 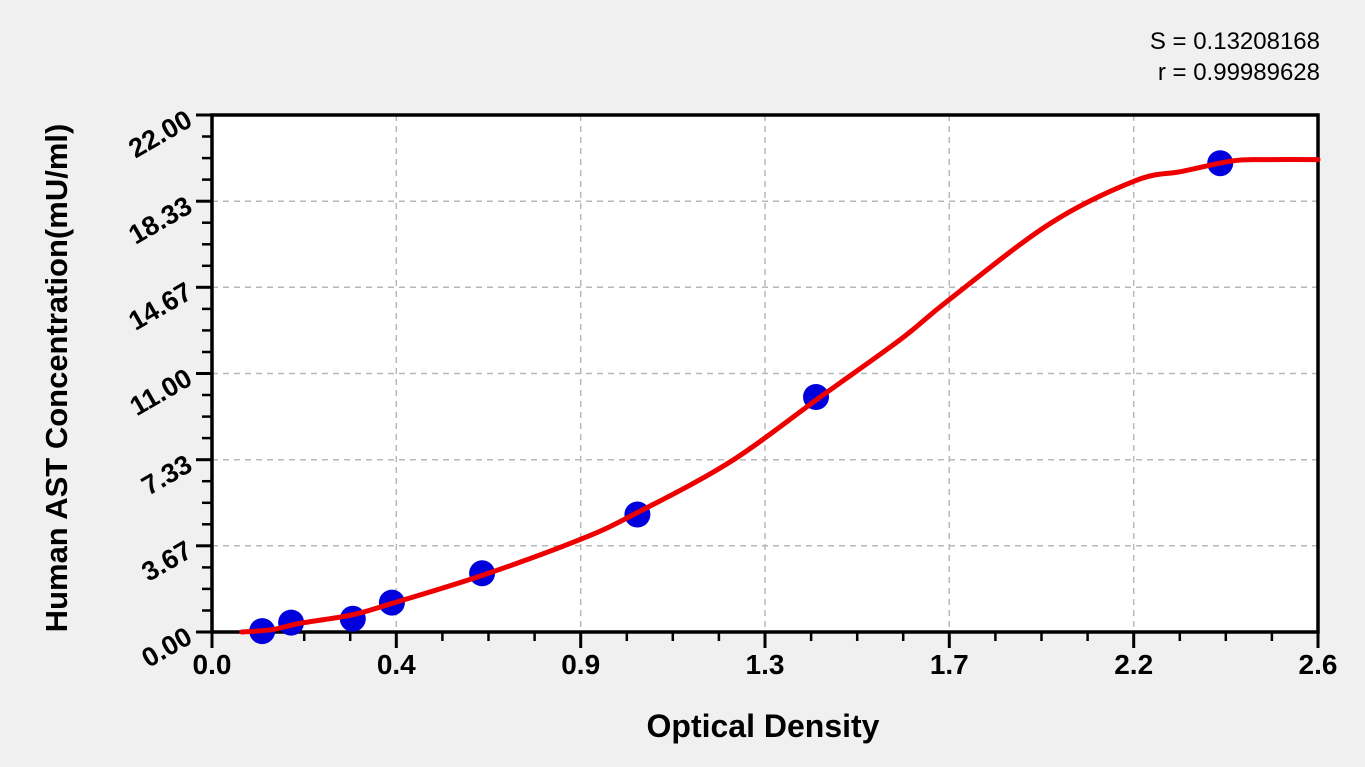 What do you see at coordinates (161, 392) in the screenshot?
I see `y-tick-label: 11.00` at bounding box center [161, 392].